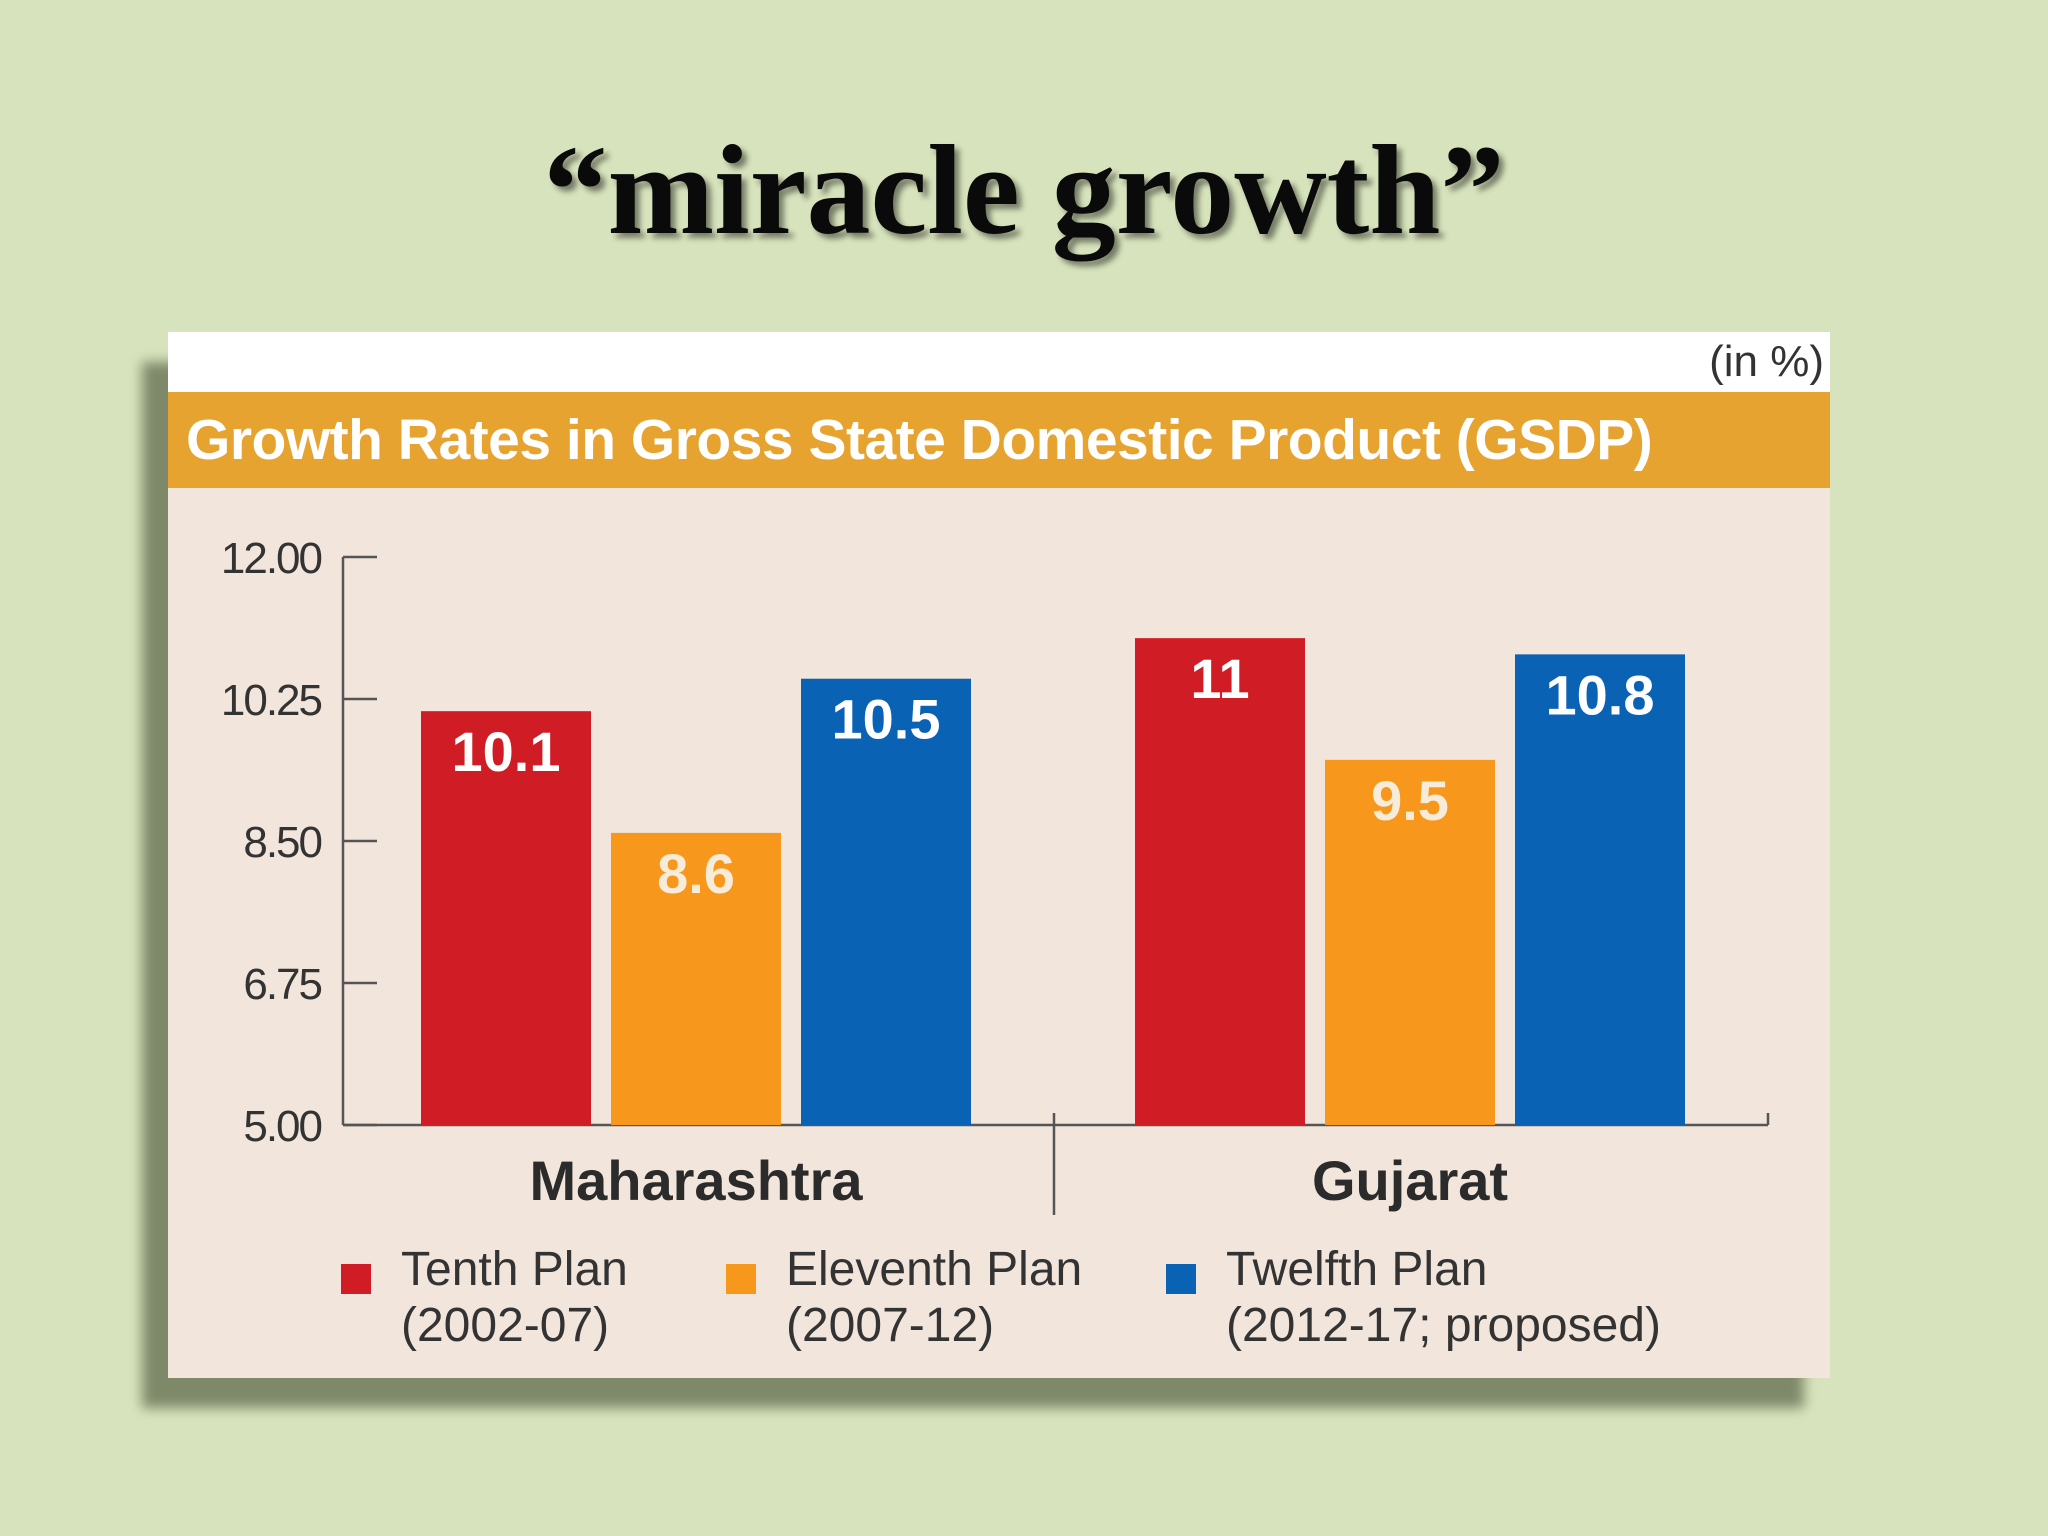  I want to click on bar-value-label-twelfth-plan-maharashtra: 10.5, so click(886, 719).